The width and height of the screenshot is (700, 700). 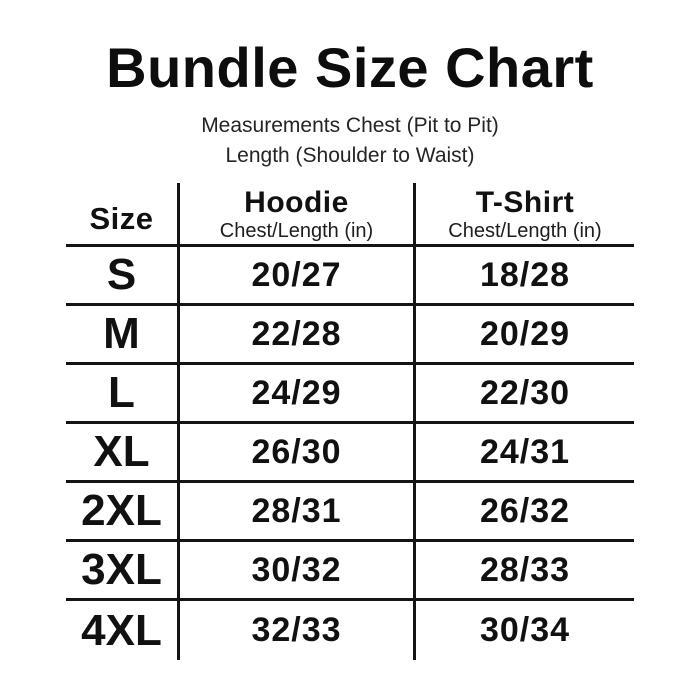 I want to click on hoodie-measurement-xl: 26/30, so click(x=295, y=453).